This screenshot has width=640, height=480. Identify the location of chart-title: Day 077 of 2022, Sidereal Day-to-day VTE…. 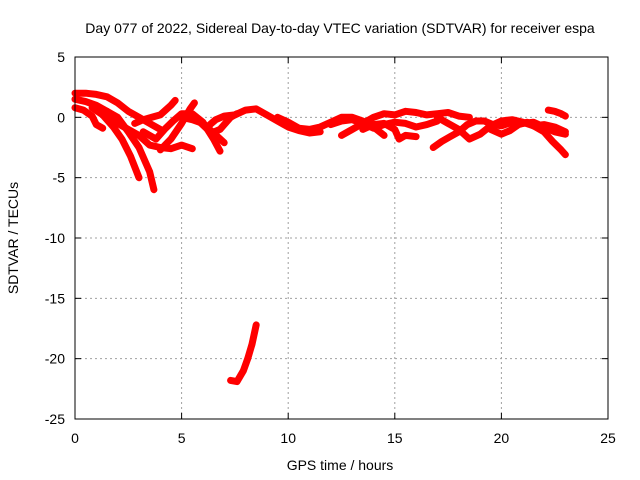
(340, 28).